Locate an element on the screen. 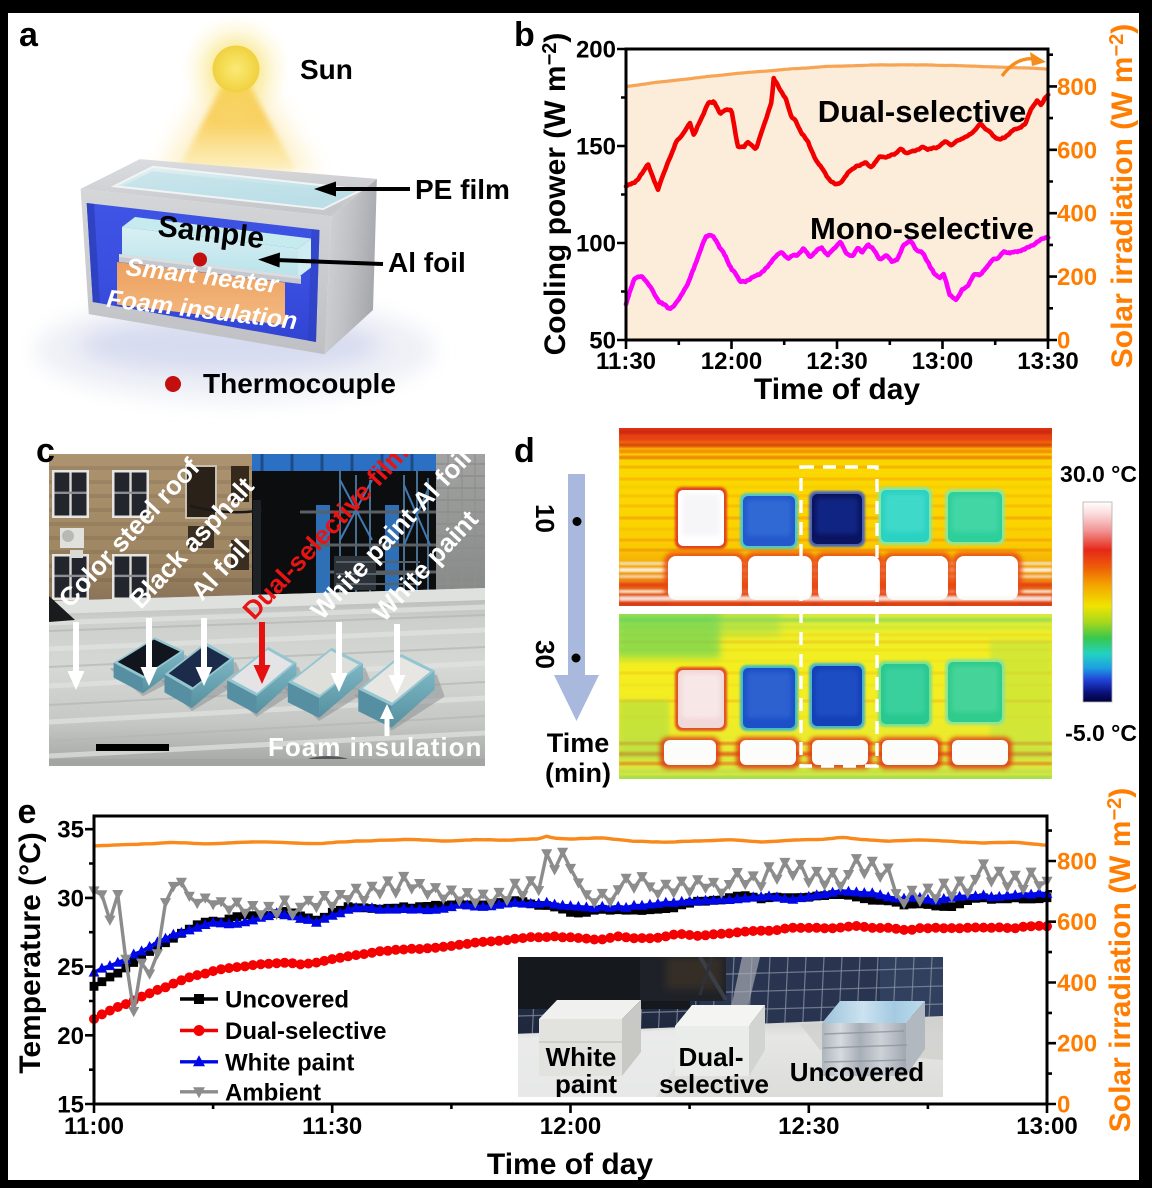 Image resolution: width=1152 pixels, height=1188 pixels. svg-text: b is located at coordinates (524, 35).